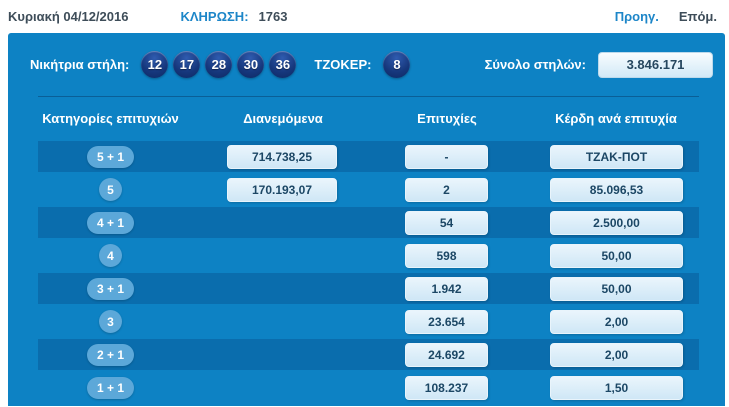 The width and height of the screenshot is (729, 407). Describe the element at coordinates (616, 156) in the screenshot. I see `prize-box: ΤΖΑΚ-ΠΟΤ` at that location.